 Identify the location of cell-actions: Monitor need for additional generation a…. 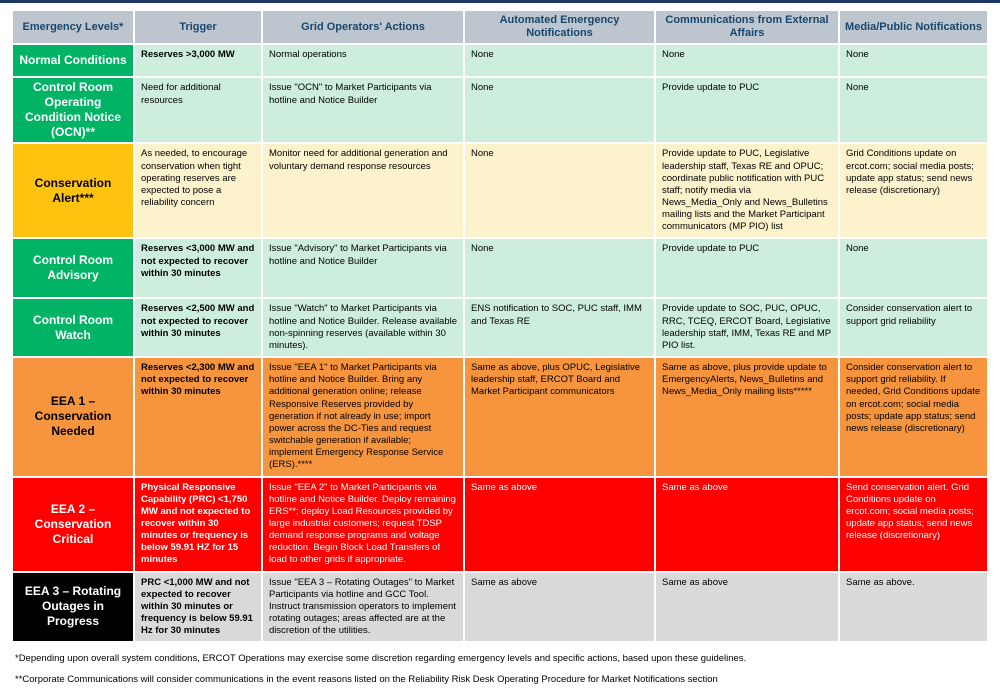
(363, 191).